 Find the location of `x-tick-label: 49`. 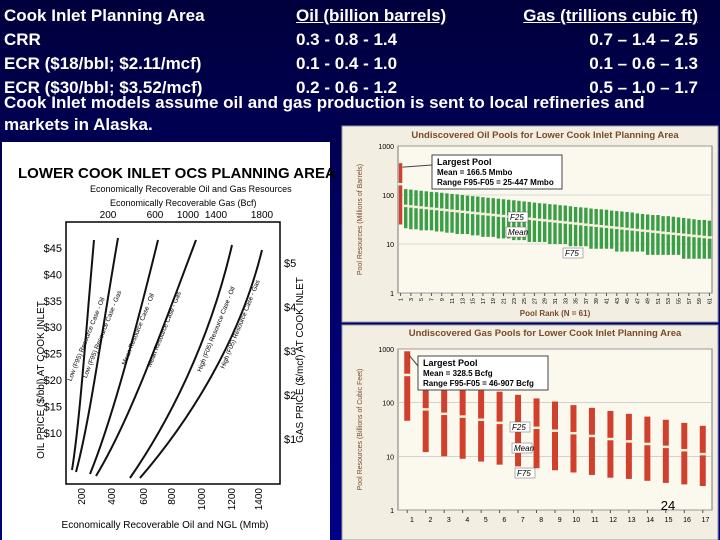

x-tick-label: 49 is located at coordinates (649, 301).